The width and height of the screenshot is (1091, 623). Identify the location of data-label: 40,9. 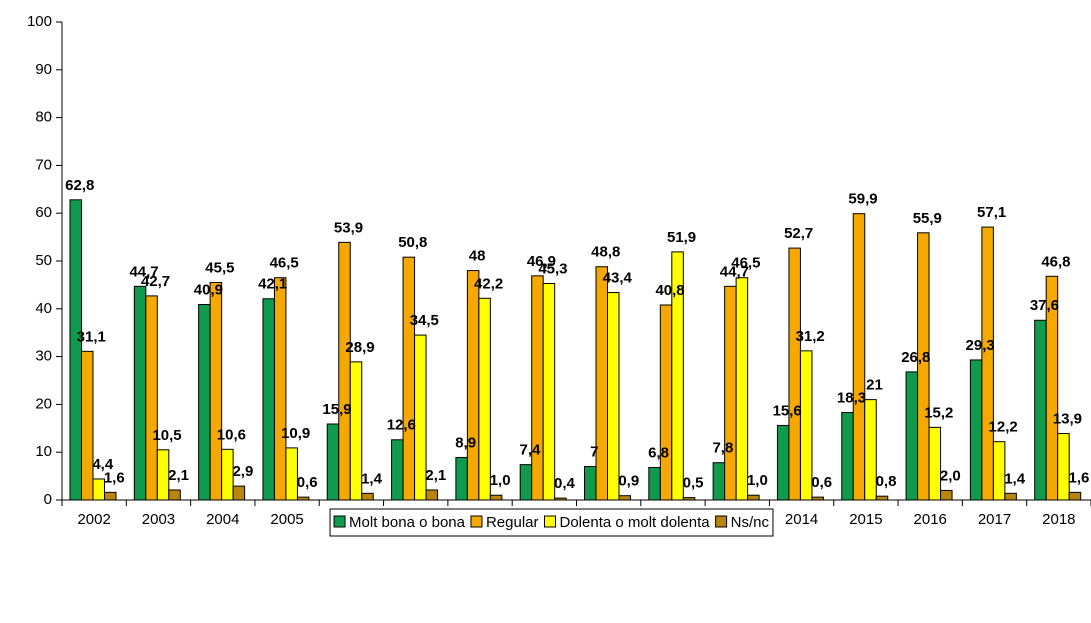
(208, 289).